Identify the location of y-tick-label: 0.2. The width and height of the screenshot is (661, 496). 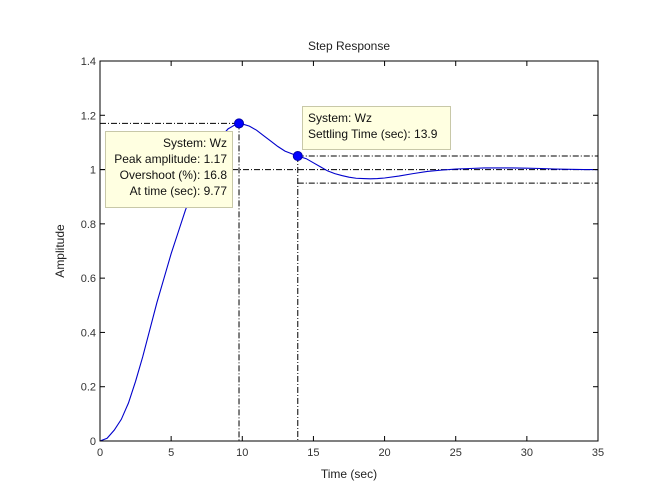
(88, 388).